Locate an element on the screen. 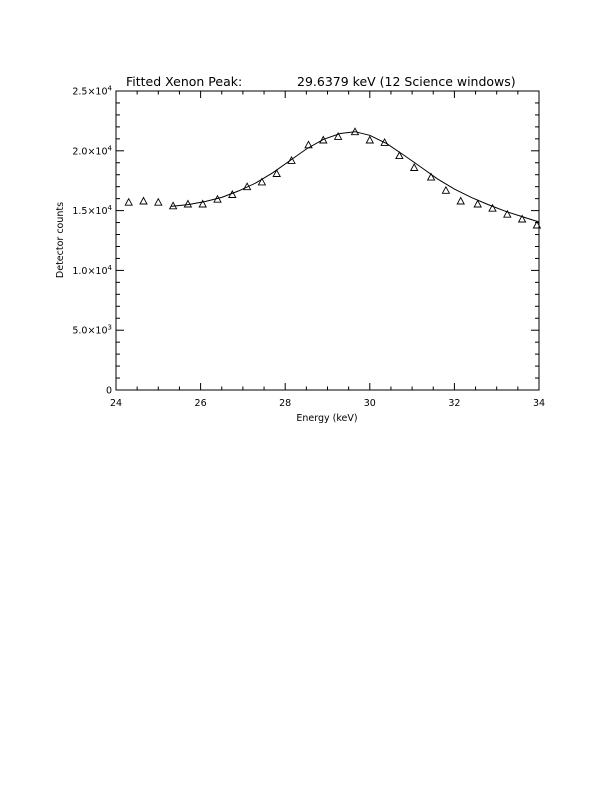 This screenshot has width=612, height=792. chart-title-right: 29.6379 keV (12 Science windows) is located at coordinates (406, 81).